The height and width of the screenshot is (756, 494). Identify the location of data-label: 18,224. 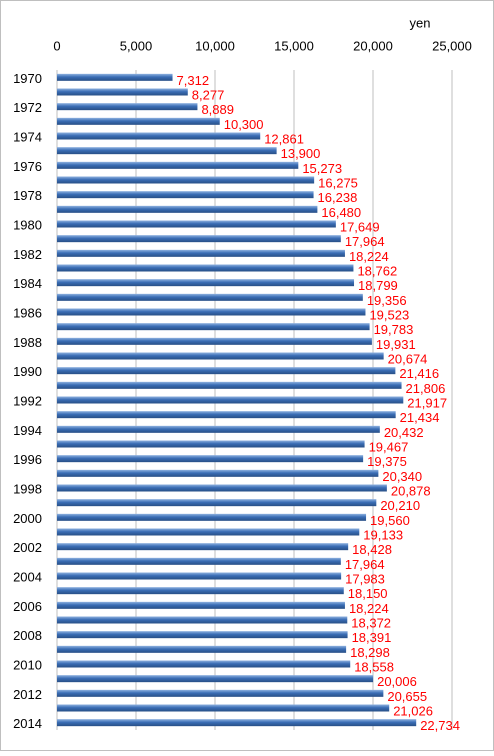
(369, 608).